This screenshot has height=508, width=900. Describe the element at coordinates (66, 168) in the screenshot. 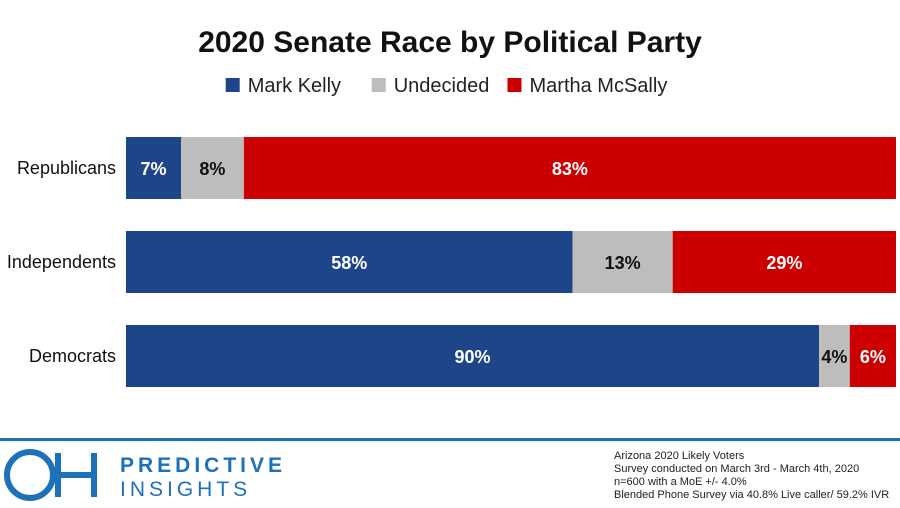

I see `category-label: Republicans` at that location.